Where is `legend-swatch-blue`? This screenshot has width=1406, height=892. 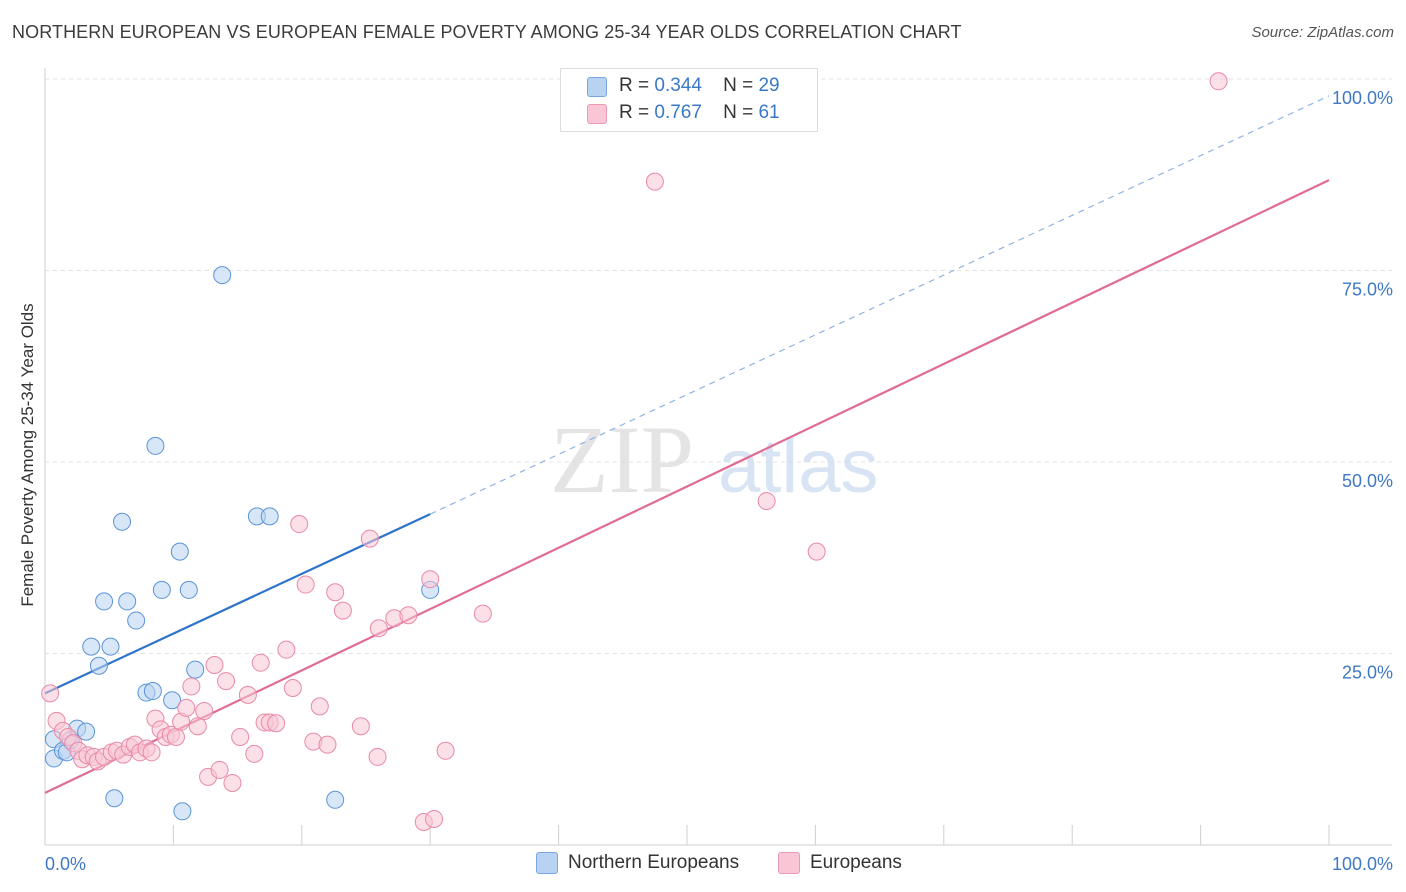
legend-swatch-blue is located at coordinates (597, 87).